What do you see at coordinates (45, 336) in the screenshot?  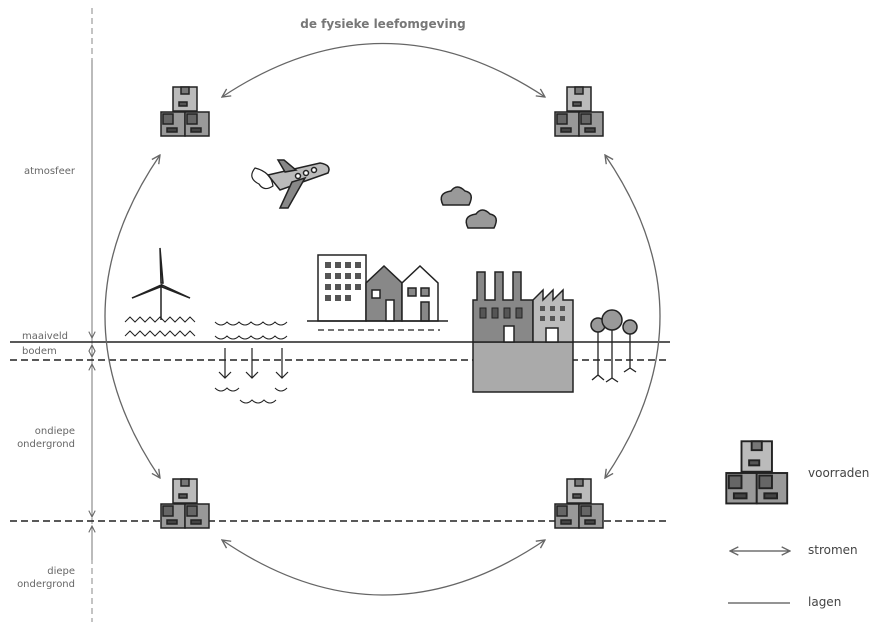 I see `layer-label: maaiveld` at bounding box center [45, 336].